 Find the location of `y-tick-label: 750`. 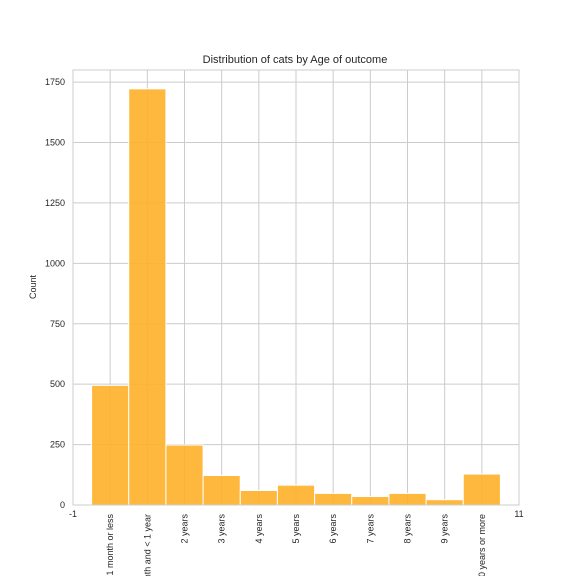

y-tick-label: 750 is located at coordinates (57, 324).